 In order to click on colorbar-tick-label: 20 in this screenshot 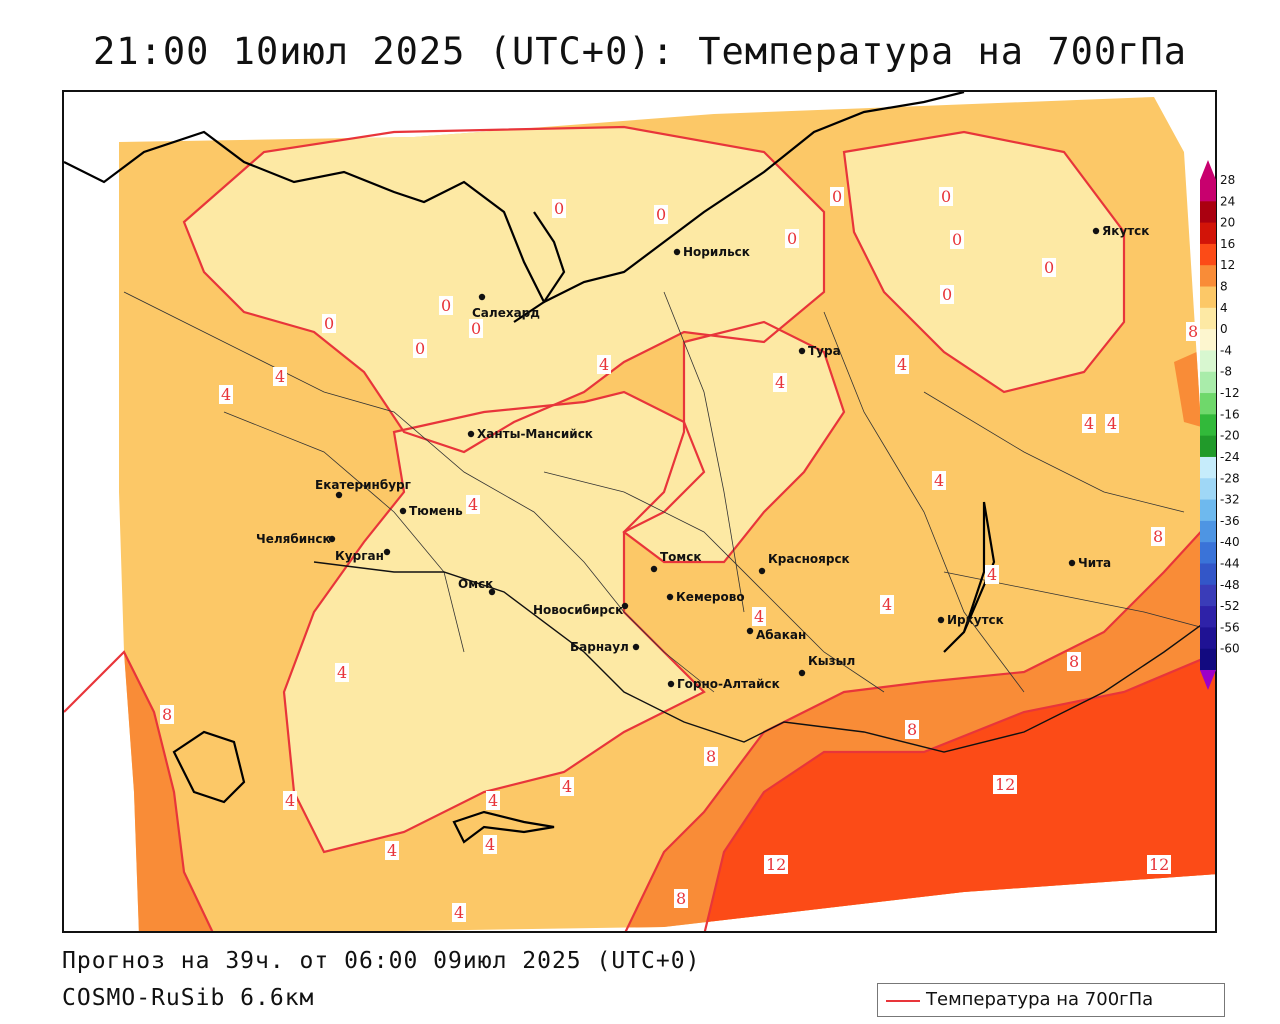, I will do `click(1227, 223)`.